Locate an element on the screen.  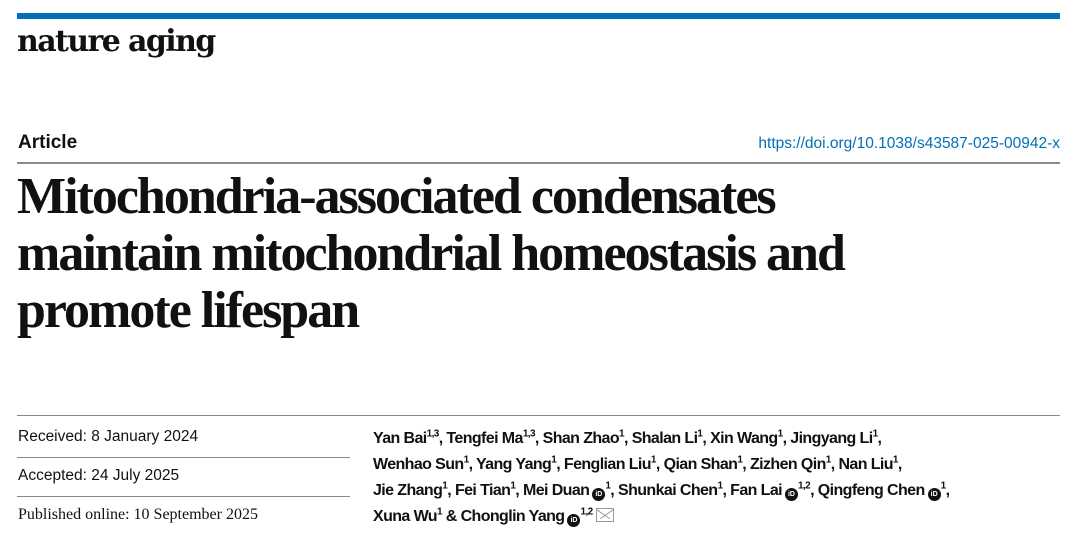
author: Fenglian Liu1 is located at coordinates (610, 463).